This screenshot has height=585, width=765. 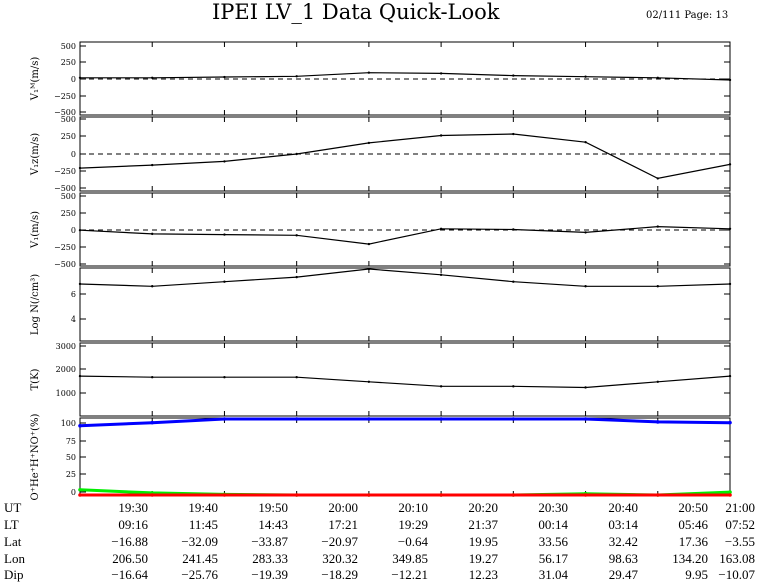 I want to click on table-cell: 19.95, so click(x=483, y=541).